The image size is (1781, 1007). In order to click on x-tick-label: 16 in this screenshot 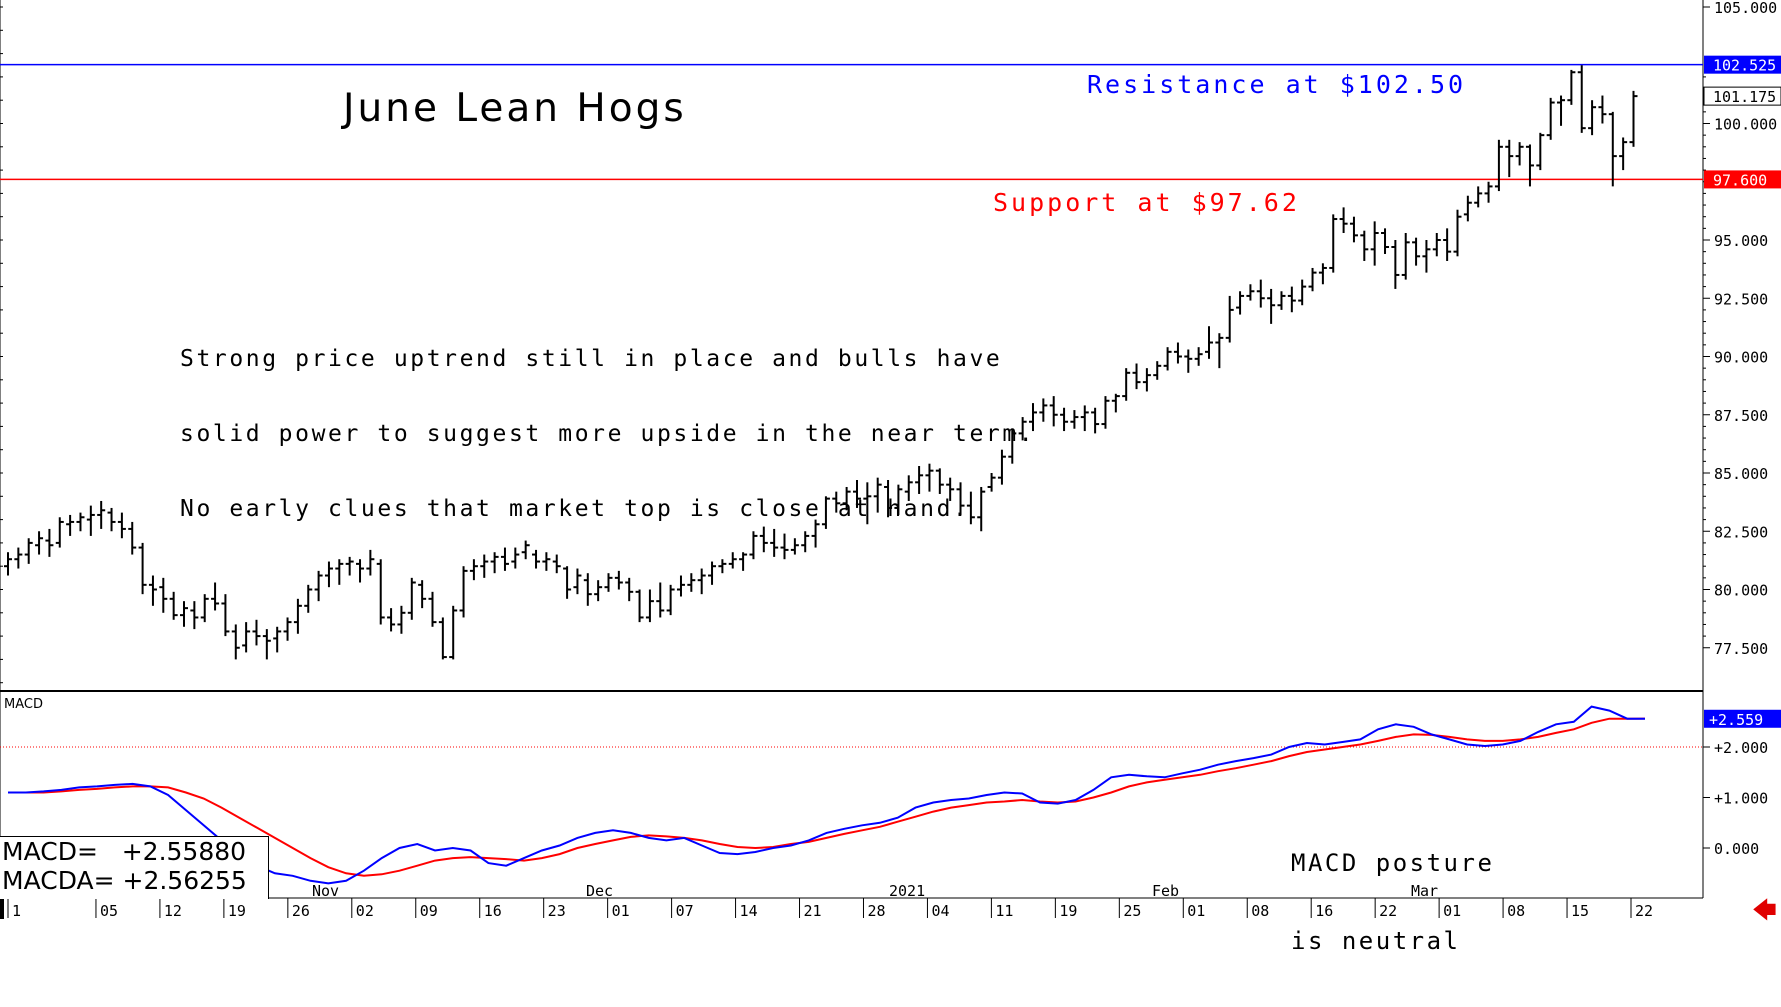, I will do `click(493, 911)`.